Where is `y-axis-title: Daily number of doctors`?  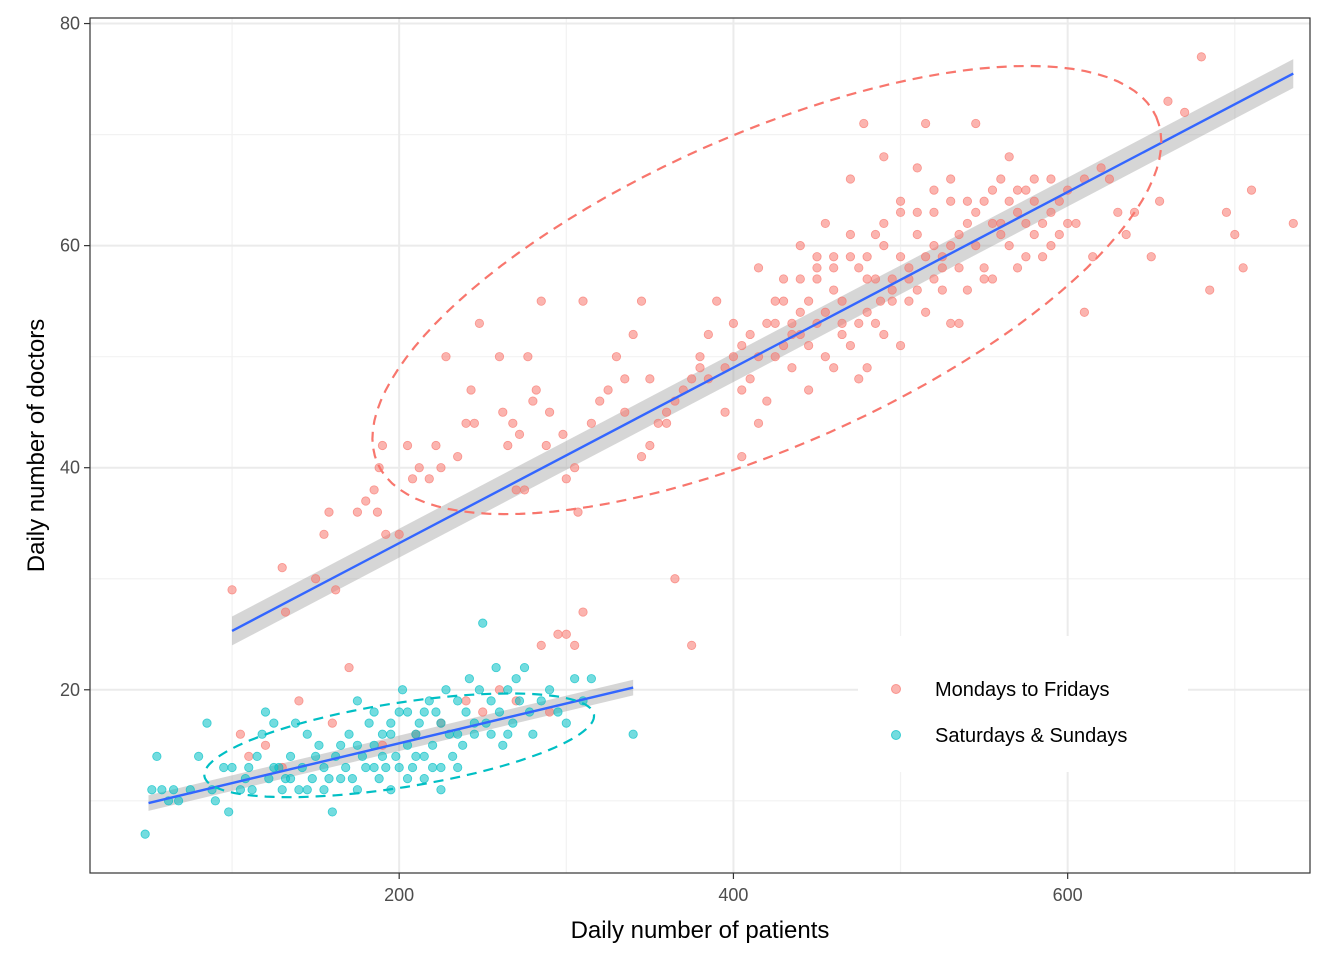
y-axis-title: Daily number of doctors is located at coordinates (36, 445).